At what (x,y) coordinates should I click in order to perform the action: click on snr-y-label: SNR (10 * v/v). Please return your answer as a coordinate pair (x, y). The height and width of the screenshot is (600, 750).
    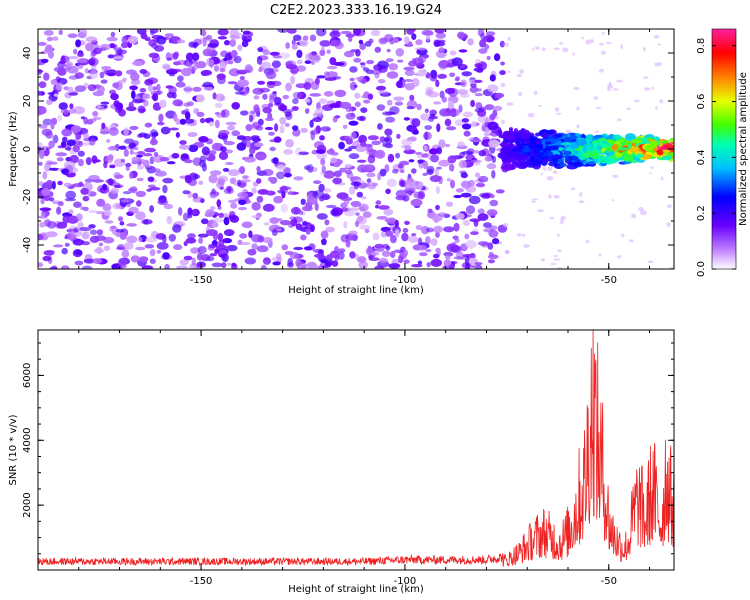
    Looking at the image, I should click on (13, 449).